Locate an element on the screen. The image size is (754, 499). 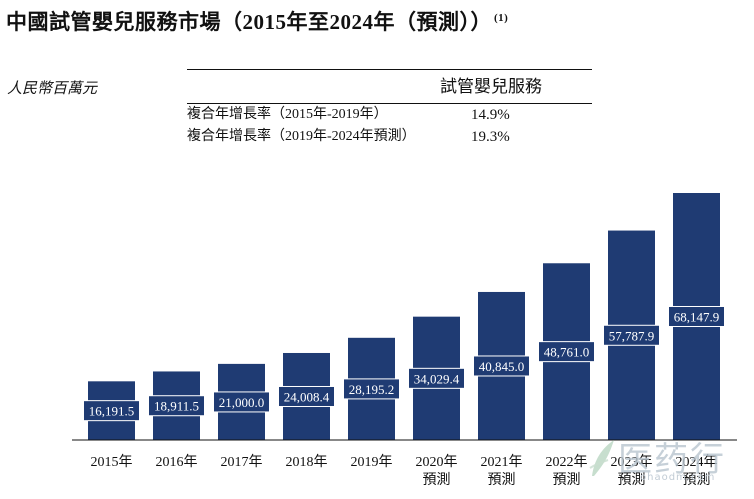
x-tick-label: 2015年 is located at coordinates (112, 462).